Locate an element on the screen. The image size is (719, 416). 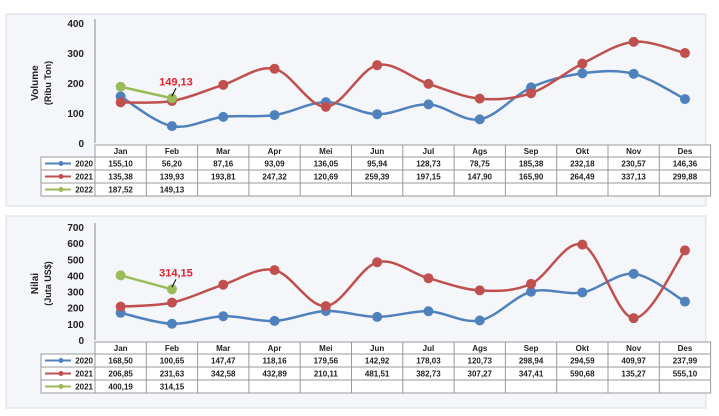
table-cell-value: 87,16 is located at coordinates (223, 164).